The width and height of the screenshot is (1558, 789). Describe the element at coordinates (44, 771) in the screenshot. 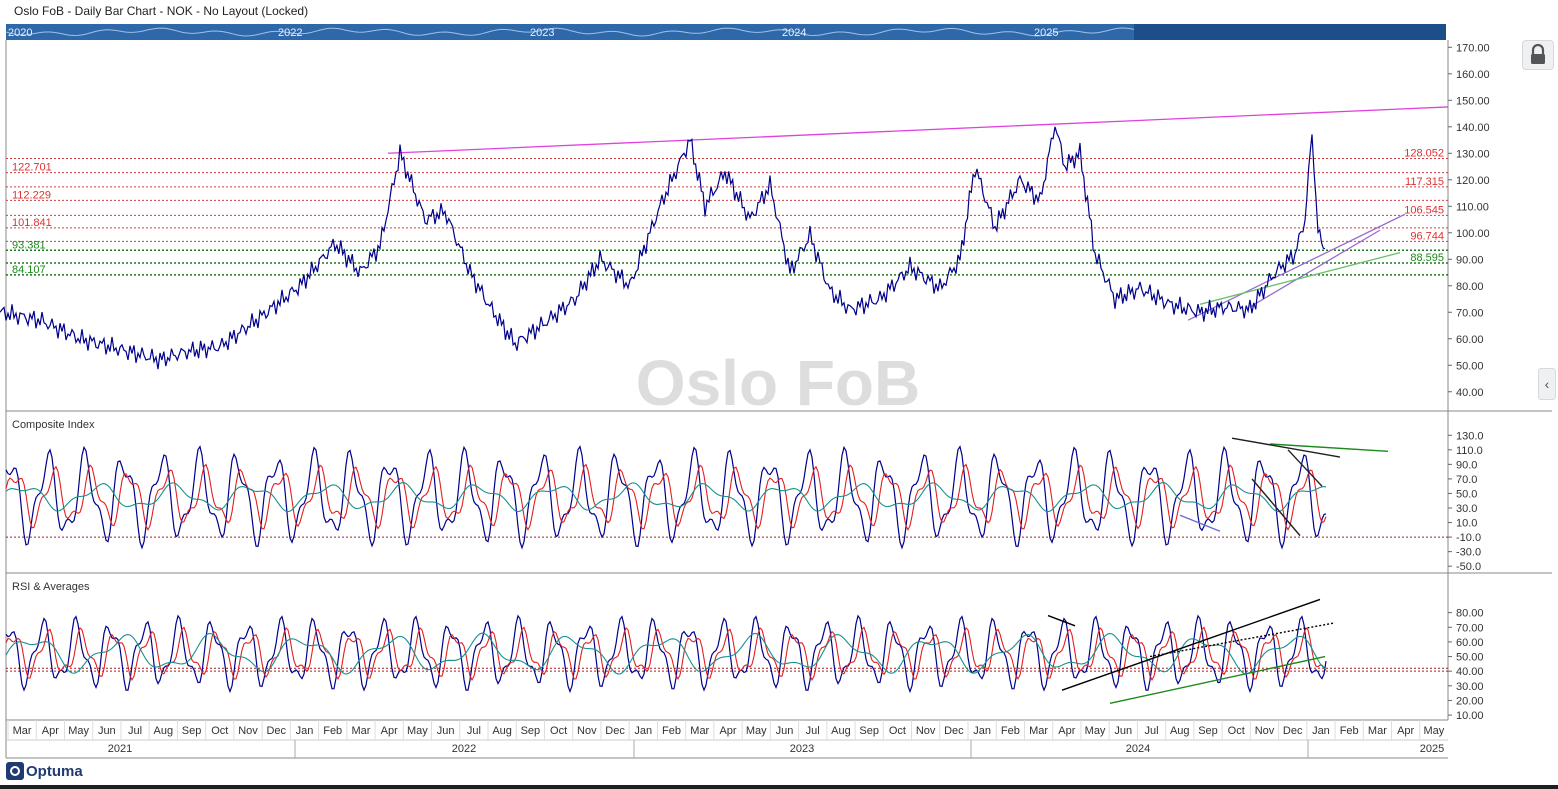

I see `optuma-logo: Optuma` at that location.